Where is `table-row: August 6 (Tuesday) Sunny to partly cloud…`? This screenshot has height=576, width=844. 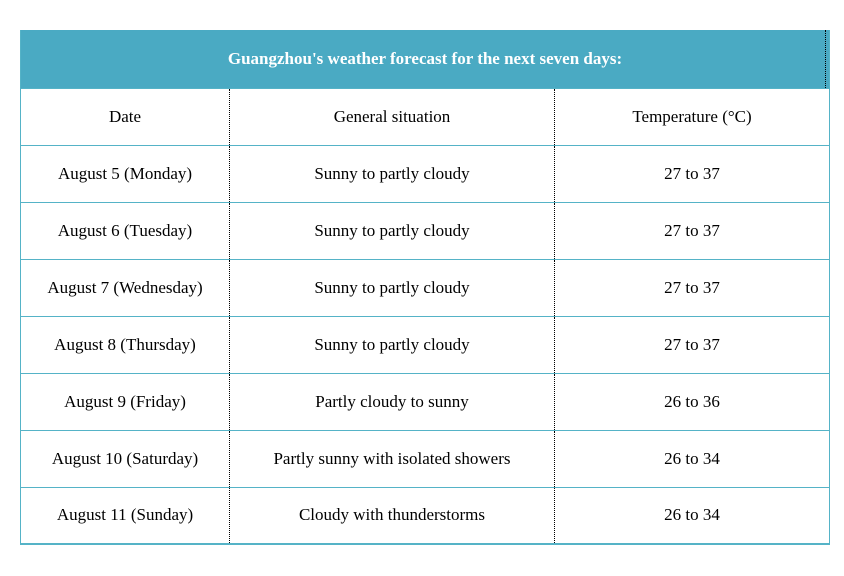 table-row: August 6 (Tuesday) Sunny to partly cloud… is located at coordinates (425, 230).